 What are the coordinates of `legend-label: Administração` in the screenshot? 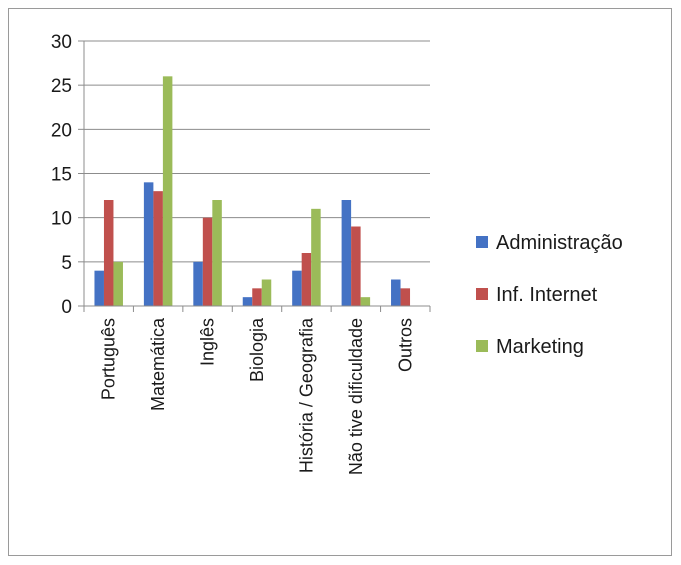 It's located at (559, 243).